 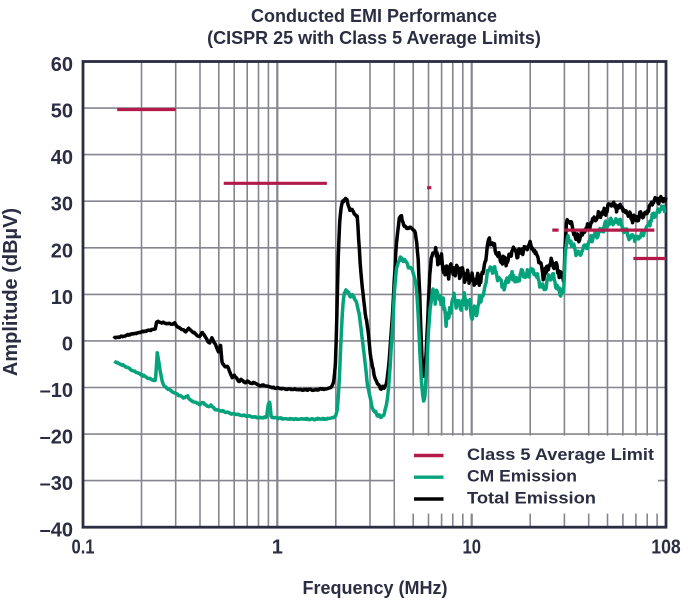 I want to click on svg-text: 50, so click(x=62, y=112).